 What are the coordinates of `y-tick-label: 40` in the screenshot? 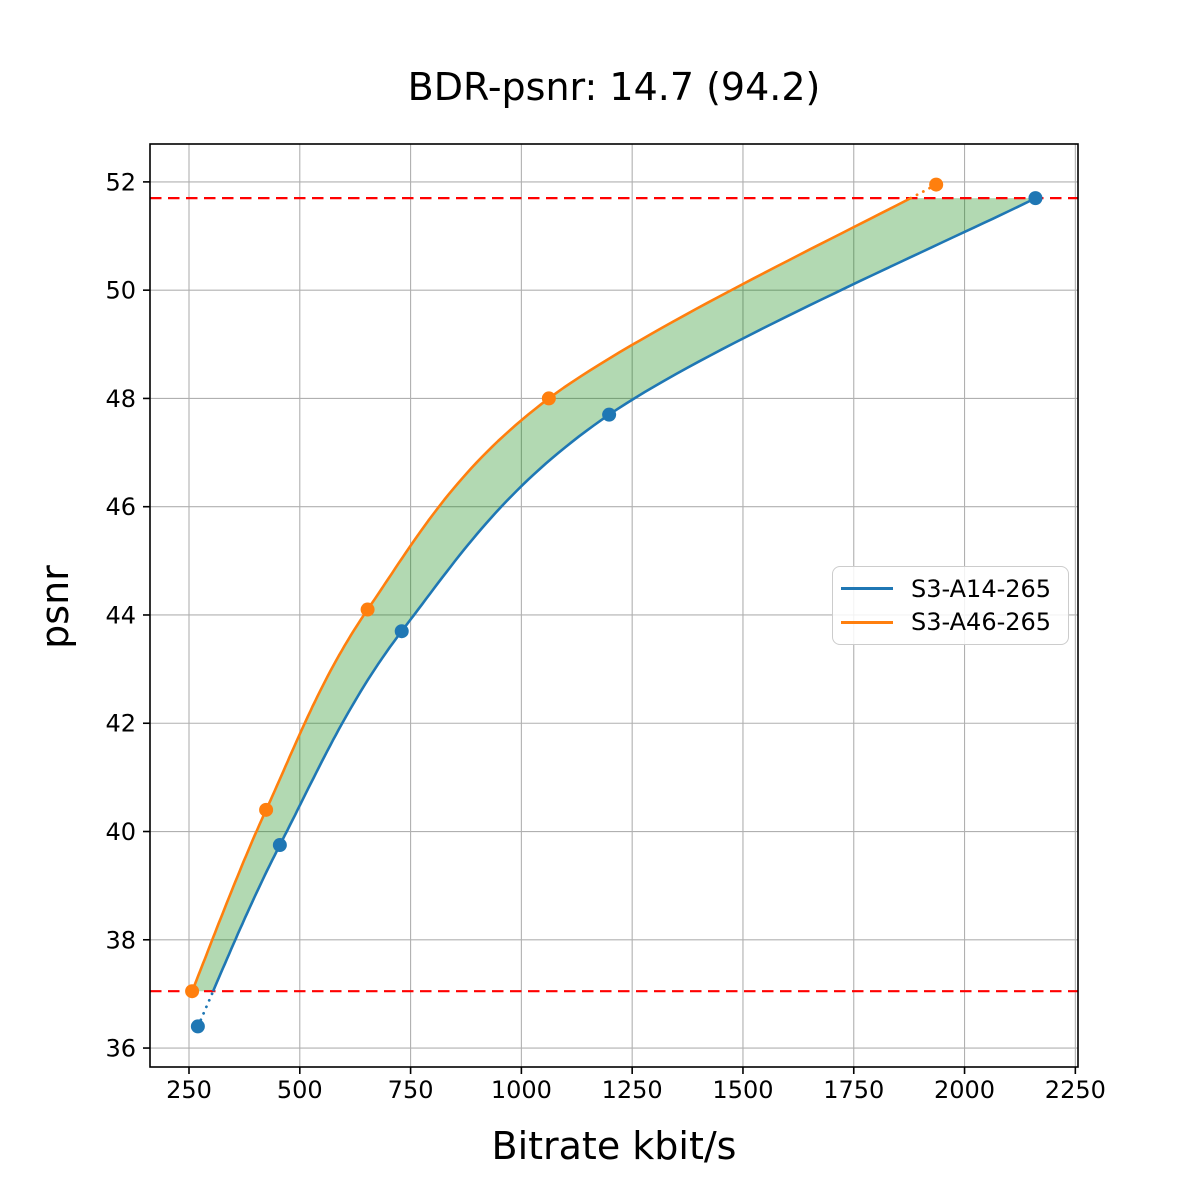 It's located at (120, 832).